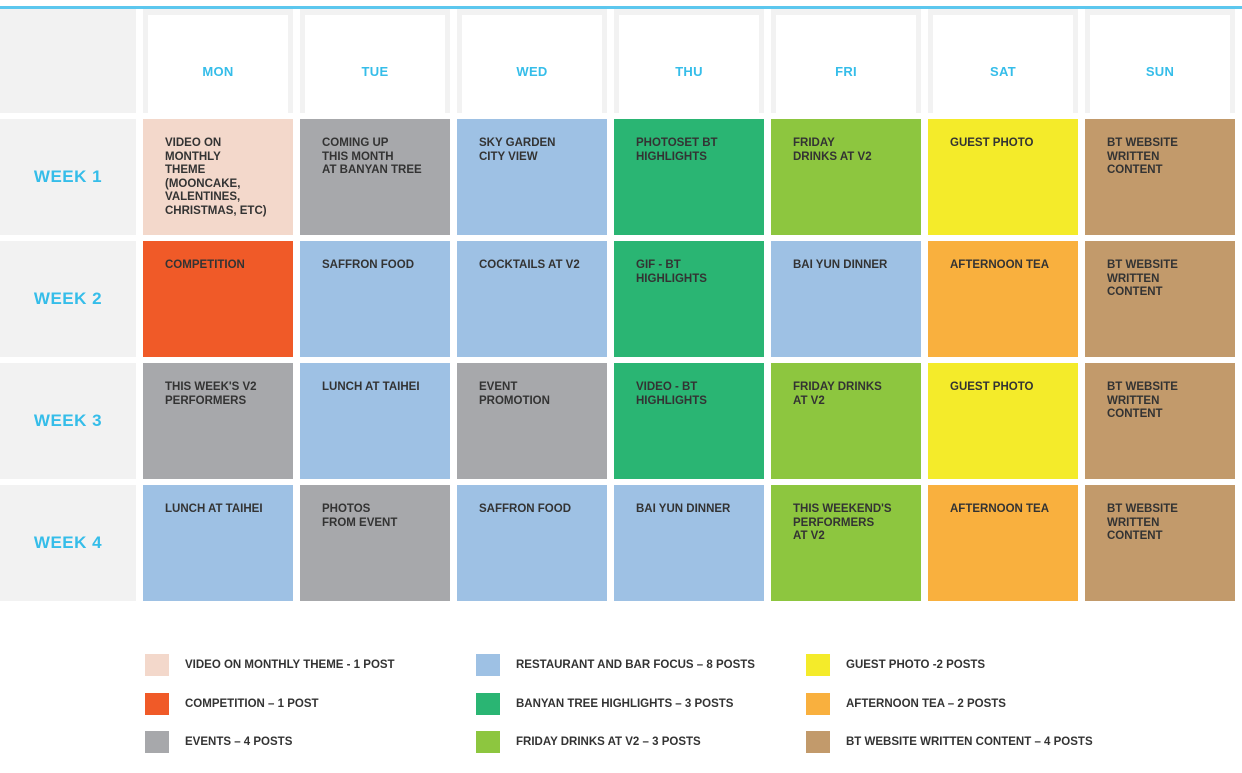 The height and width of the screenshot is (773, 1242). What do you see at coordinates (689, 299) in the screenshot?
I see `calendar-cell-week2-thu: GIF - BT HIGHLIGHTS` at bounding box center [689, 299].